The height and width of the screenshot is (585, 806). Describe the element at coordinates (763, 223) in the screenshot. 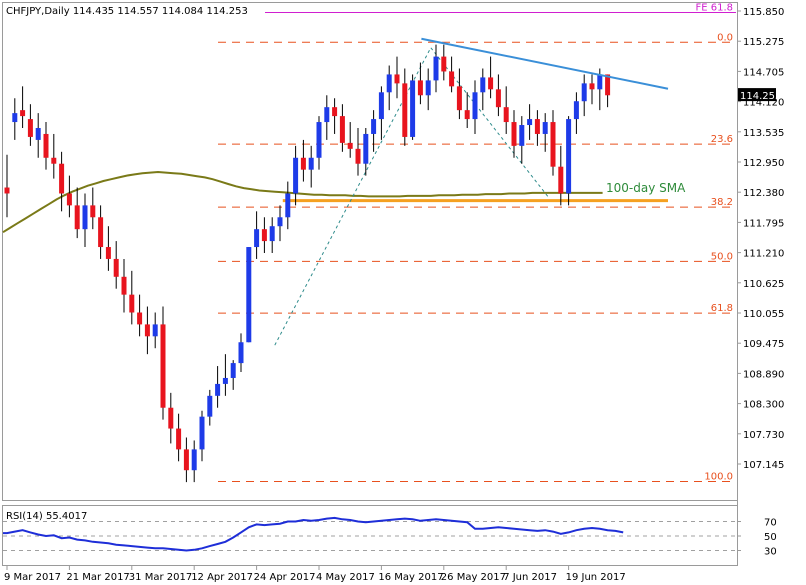

I see `price-tick-label: 111.795` at that location.